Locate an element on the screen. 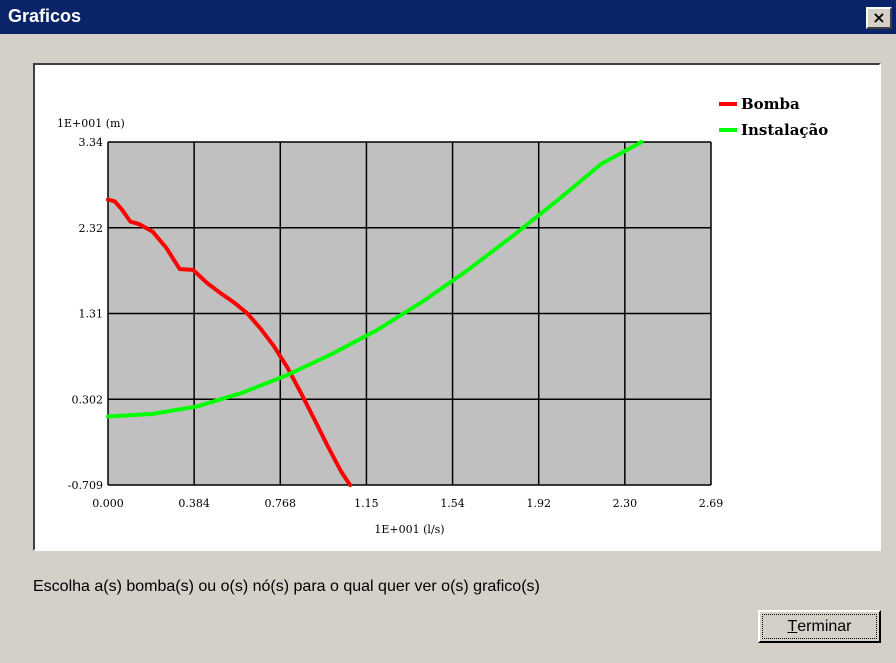 Image resolution: width=896 pixels, height=663 pixels. x-tick-label: 2.69 is located at coordinates (711, 503).